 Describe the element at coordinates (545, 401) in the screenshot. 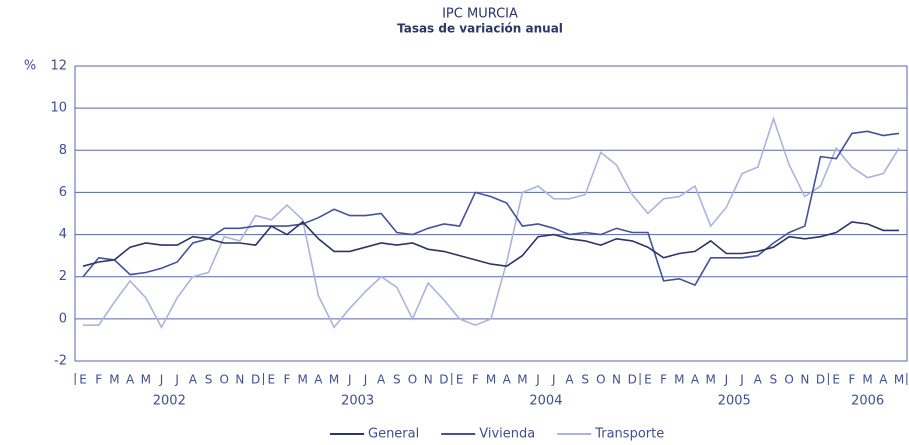

I see `year-label: 2004` at that location.